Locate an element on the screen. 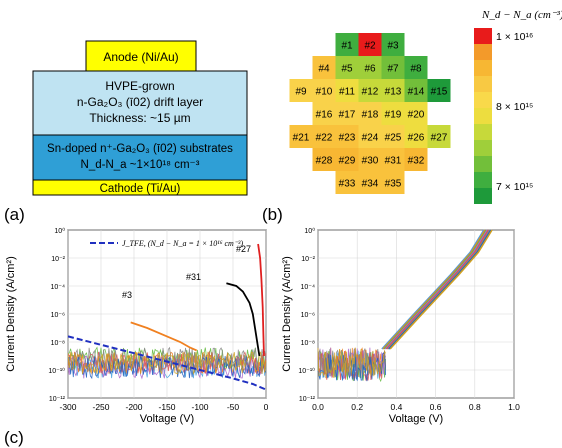 Image resolution: width=562 pixels, height=448 pixels. drift-label-1: HVPE-grown is located at coordinates (139, 86).